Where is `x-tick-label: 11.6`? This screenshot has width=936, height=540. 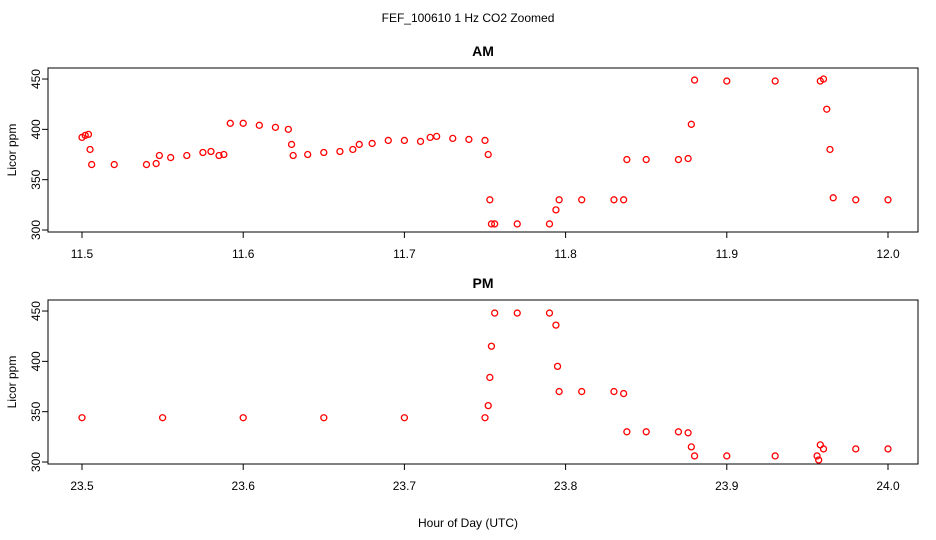
x-tick-label: 11.6 is located at coordinates (243, 254).